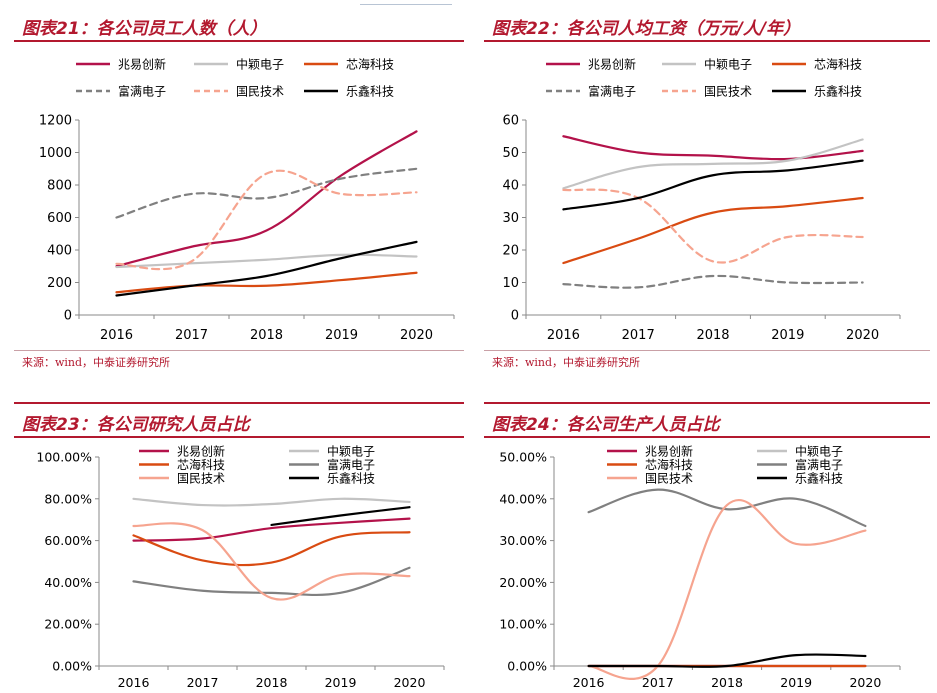 This screenshot has height=693, width=937. Describe the element at coordinates (59, 283) in the screenshot. I see `y-tick-label: 200` at that location.